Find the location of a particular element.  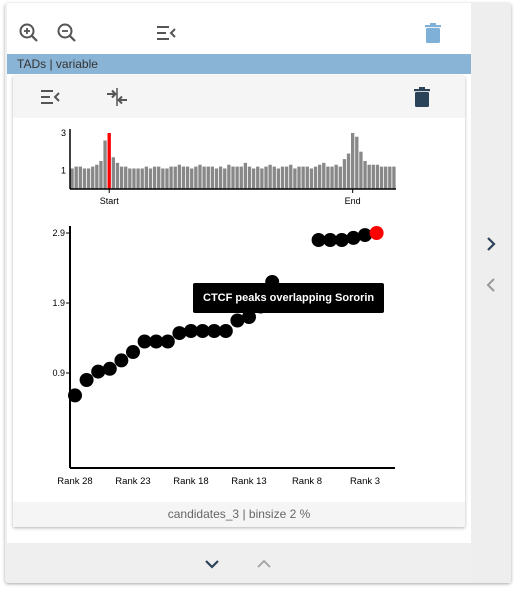

top-toolbar is located at coordinates (239, 28).